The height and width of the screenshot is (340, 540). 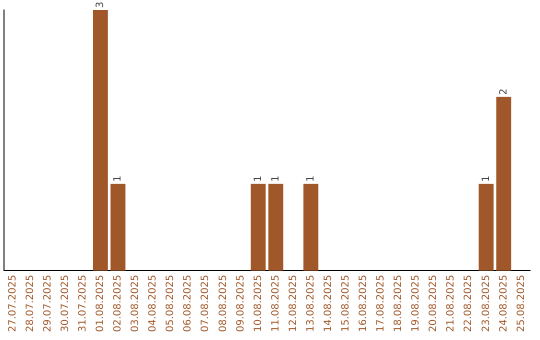 I want to click on x-tick-label: 21.08.2025, so click(x=451, y=303).